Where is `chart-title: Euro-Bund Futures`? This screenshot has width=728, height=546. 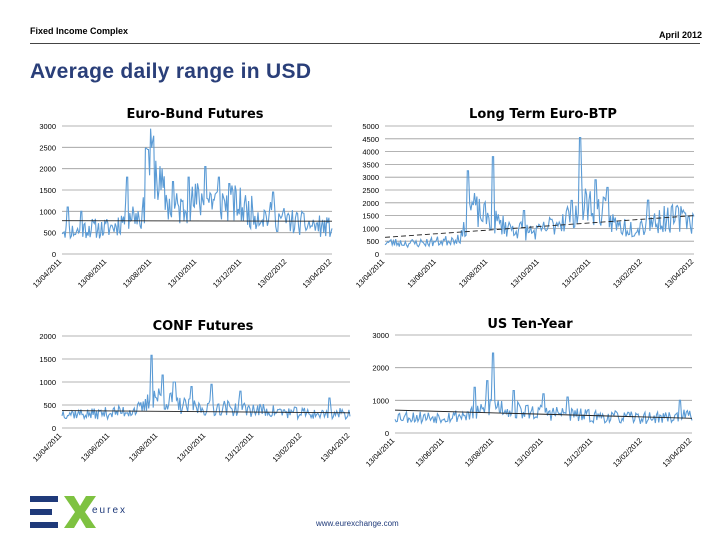
chart-title: Euro-Bund Futures is located at coordinates (194, 114).